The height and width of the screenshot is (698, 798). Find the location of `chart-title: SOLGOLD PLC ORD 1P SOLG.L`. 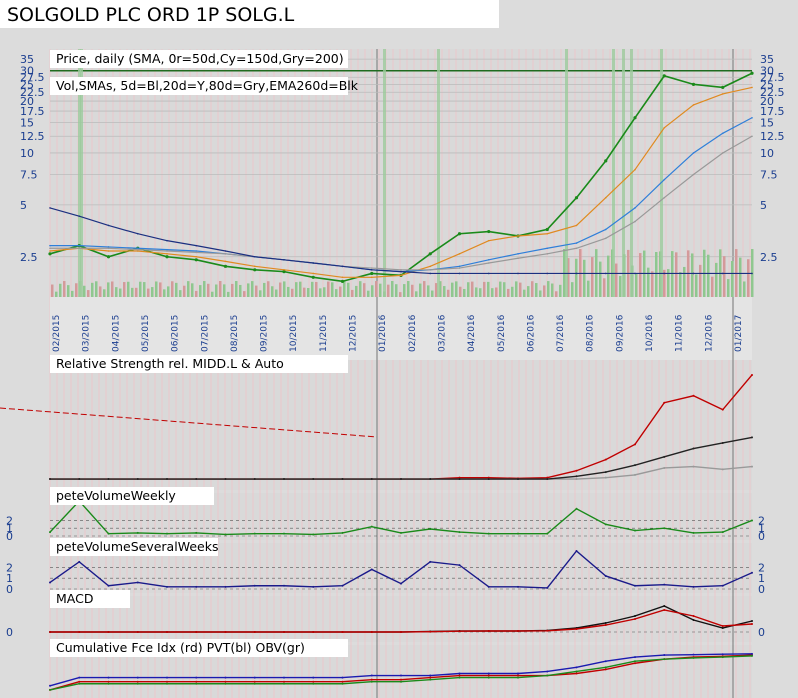

chart-title: SOLGOLD PLC ORD 1P SOLG.L is located at coordinates (249, 14).